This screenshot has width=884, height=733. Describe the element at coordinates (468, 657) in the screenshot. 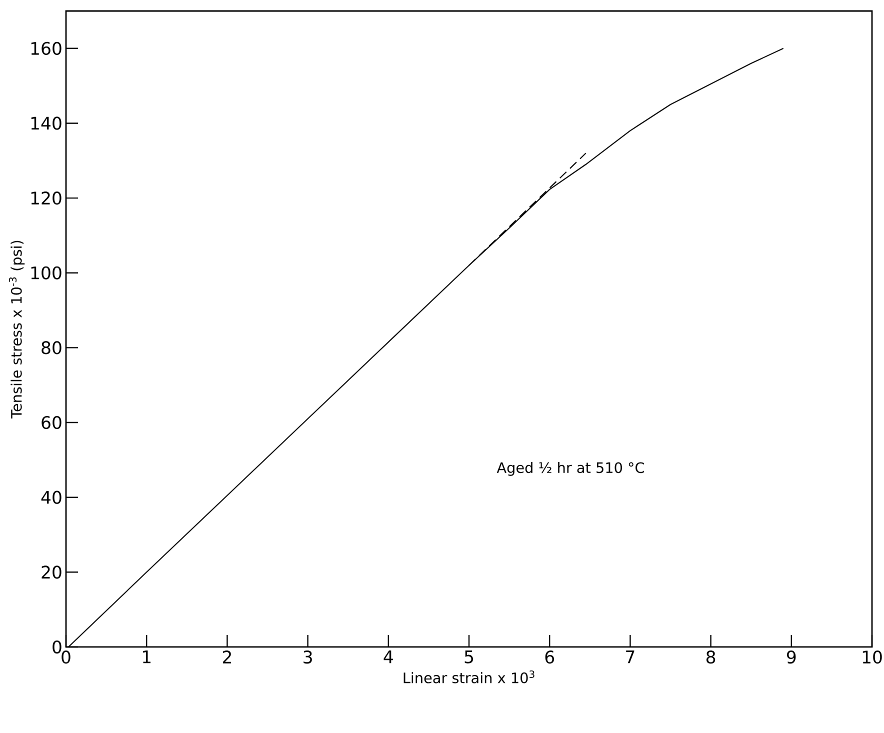

I see `x-tick-label: 5` at that location.